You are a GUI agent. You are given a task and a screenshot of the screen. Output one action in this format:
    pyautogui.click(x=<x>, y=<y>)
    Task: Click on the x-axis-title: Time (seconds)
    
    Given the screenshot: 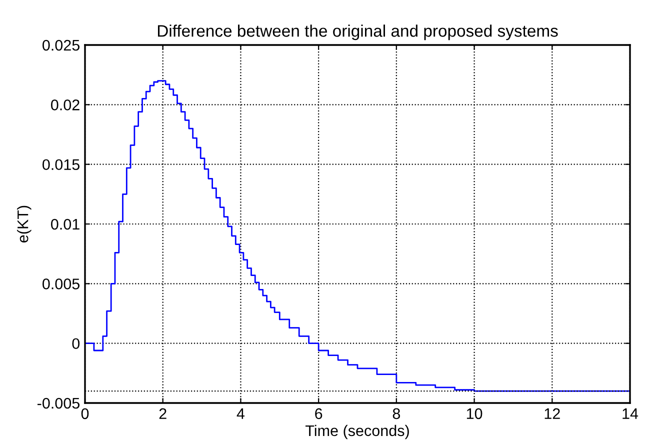 What is the action you would take?
    pyautogui.click(x=357, y=432)
    